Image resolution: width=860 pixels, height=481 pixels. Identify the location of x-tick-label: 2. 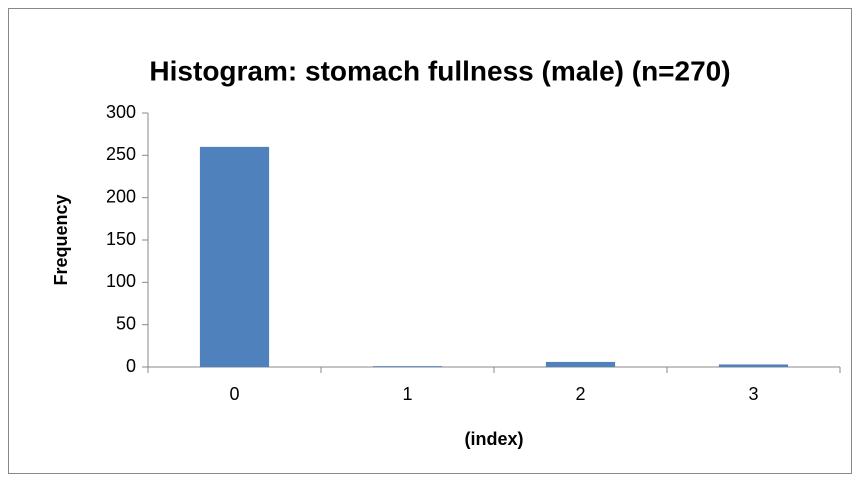
(580, 394).